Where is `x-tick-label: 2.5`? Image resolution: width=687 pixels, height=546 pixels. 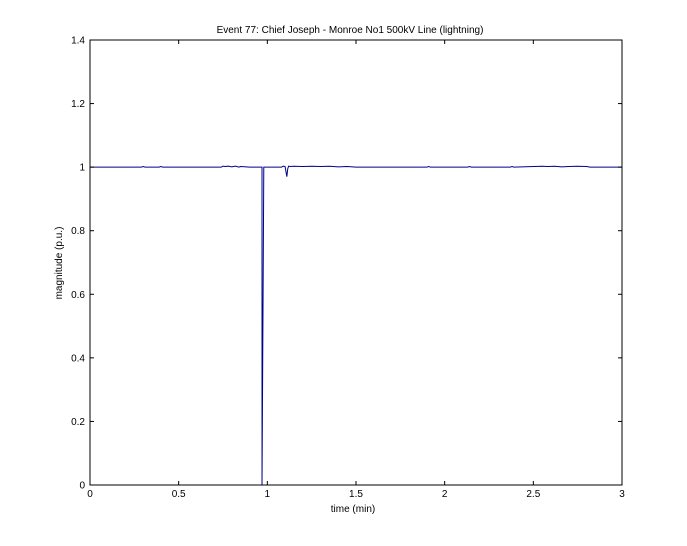
x-tick-label: 2.5 is located at coordinates (533, 494).